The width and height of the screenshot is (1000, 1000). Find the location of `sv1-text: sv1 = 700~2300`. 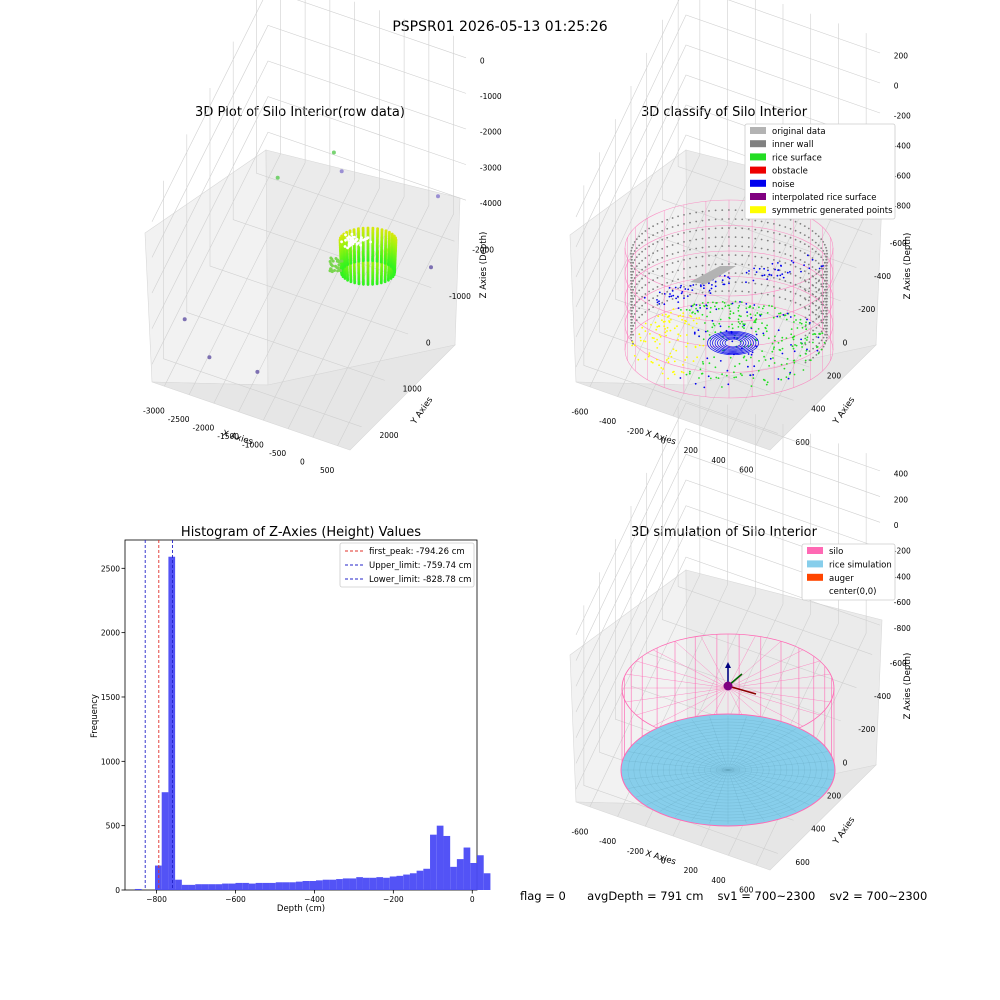

sv1-text: sv1 = 700~2300 is located at coordinates (766, 896).